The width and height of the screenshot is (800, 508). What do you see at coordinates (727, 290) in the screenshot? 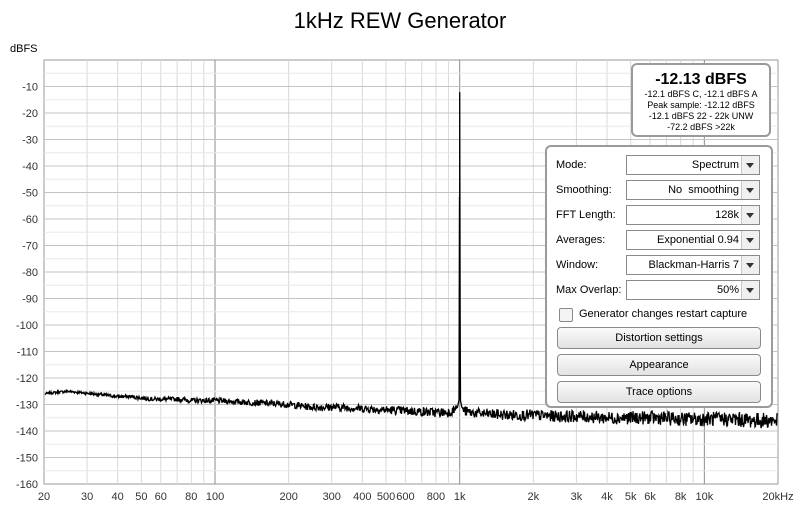
I see `max-overlap-value: 50%` at bounding box center [727, 290].